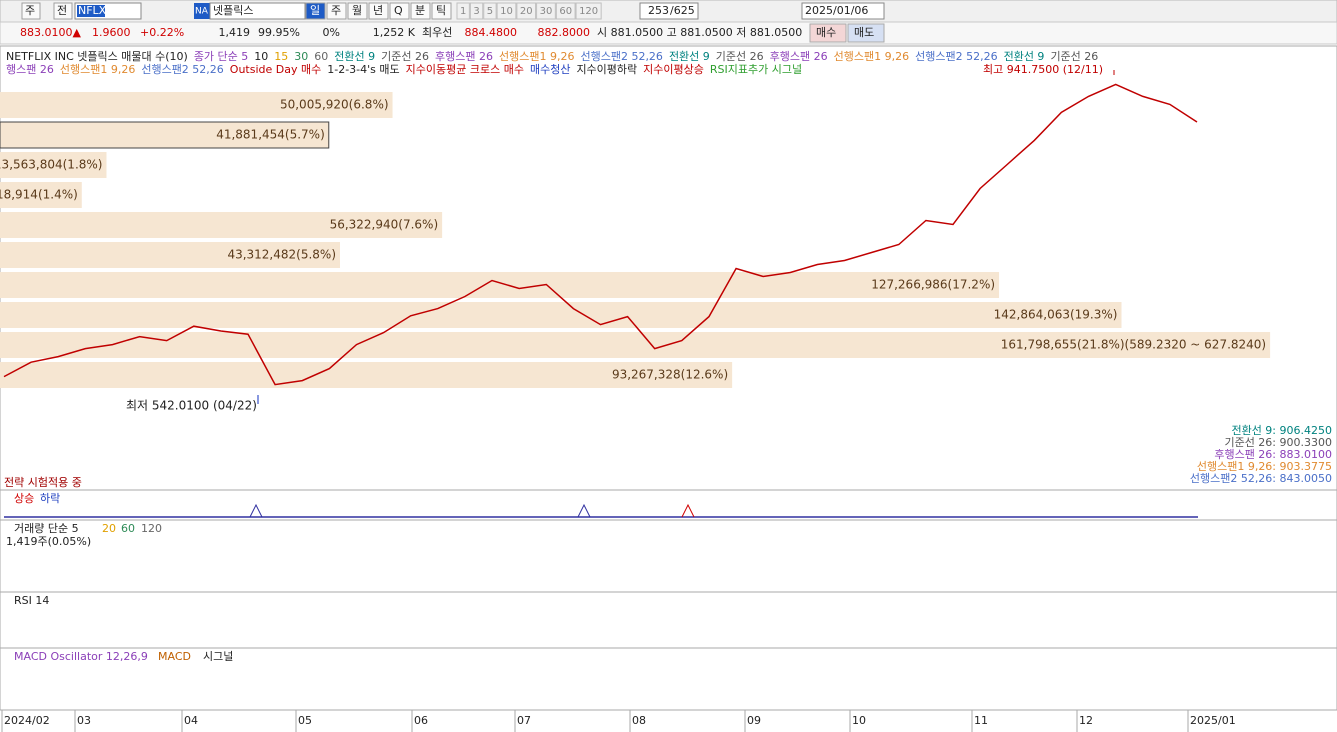  Describe the element at coordinates (275, 69) in the screenshot. I see `legend-item: Outside Day 매수` at that location.